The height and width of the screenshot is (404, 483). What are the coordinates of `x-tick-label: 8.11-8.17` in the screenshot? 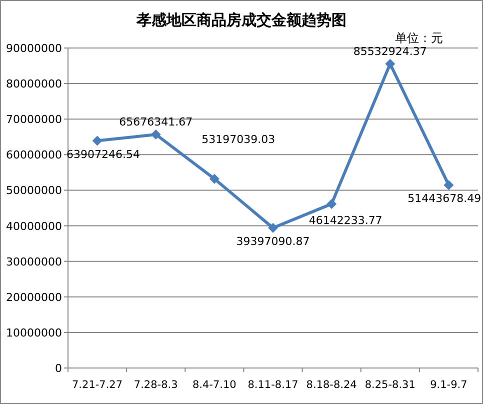 It's located at (273, 385).